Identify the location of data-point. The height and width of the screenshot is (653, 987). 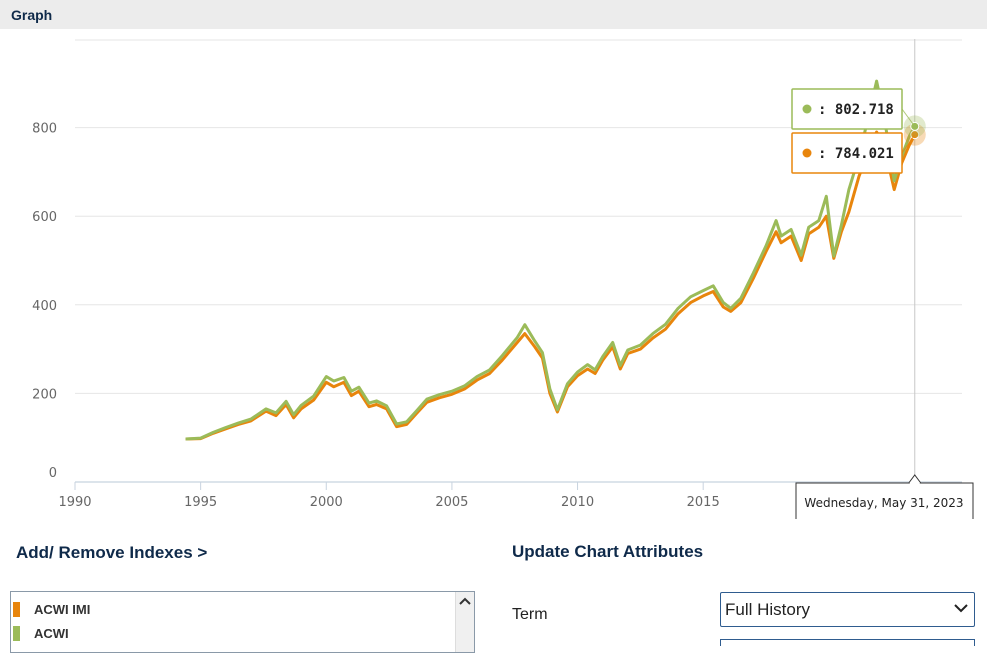
(915, 126).